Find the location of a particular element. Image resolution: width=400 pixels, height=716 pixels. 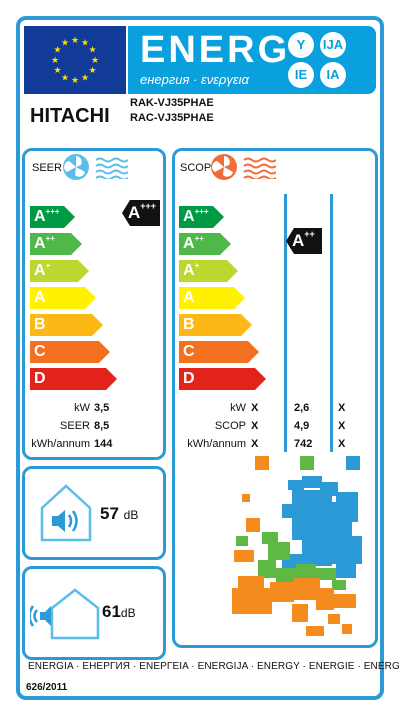

scop-class-letter: B is located at coordinates (189, 324).